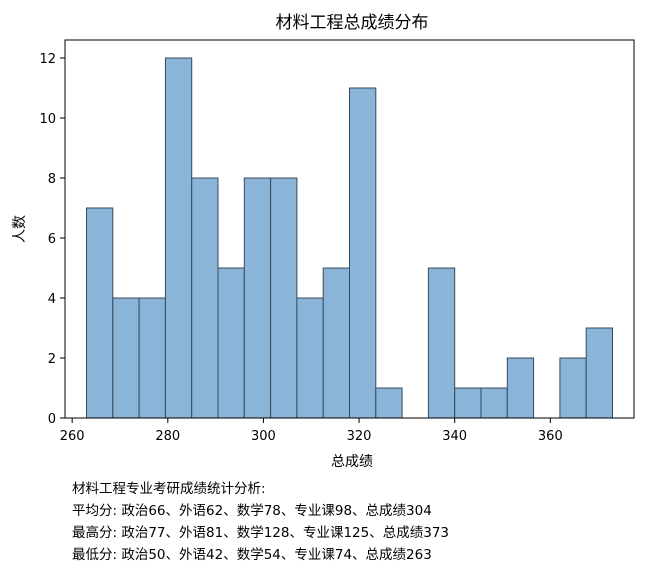 The width and height of the screenshot is (660, 576). What do you see at coordinates (352, 462) in the screenshot?
I see `x-axis-label: 总成绩` at bounding box center [352, 462].